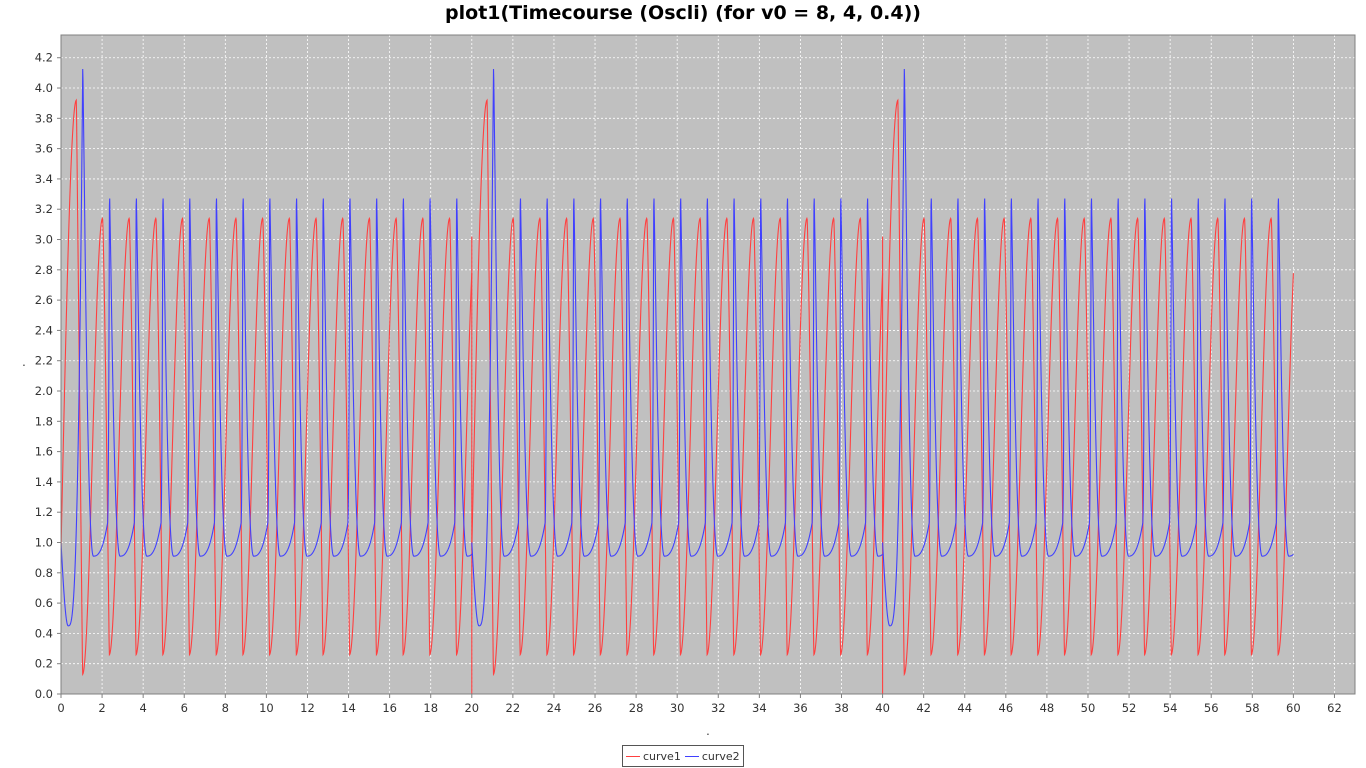 The height and width of the screenshot is (768, 1366). Describe the element at coordinates (44, 664) in the screenshot. I see `y-tick-label: 0.2` at that location.